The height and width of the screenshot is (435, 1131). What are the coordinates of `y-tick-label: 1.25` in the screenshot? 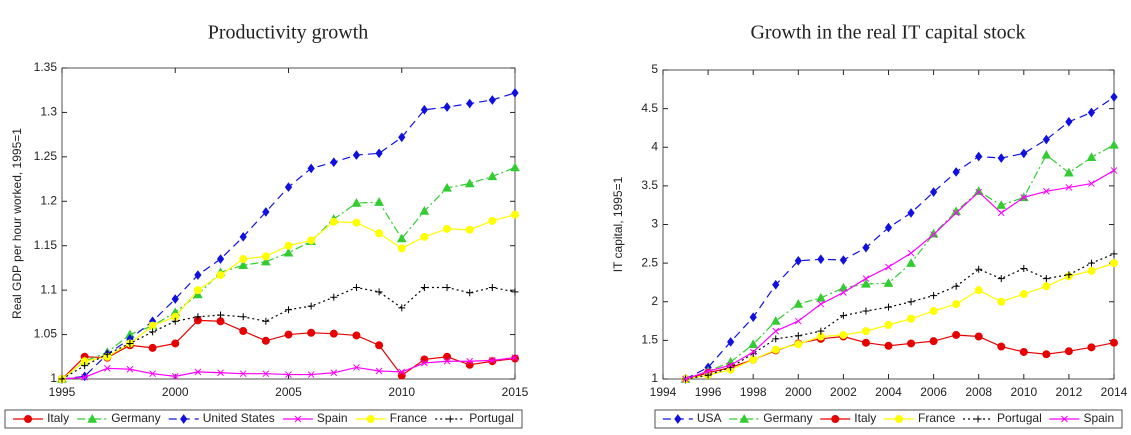 It's located at (46, 156).